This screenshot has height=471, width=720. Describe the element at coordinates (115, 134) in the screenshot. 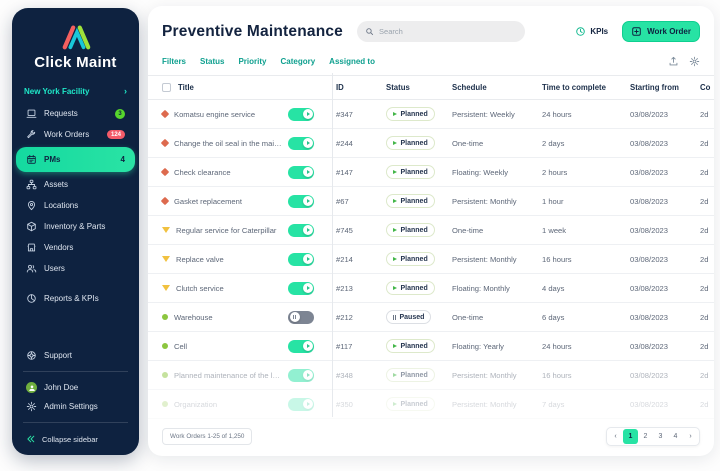

I see `work-orders-badge: 124` at that location.